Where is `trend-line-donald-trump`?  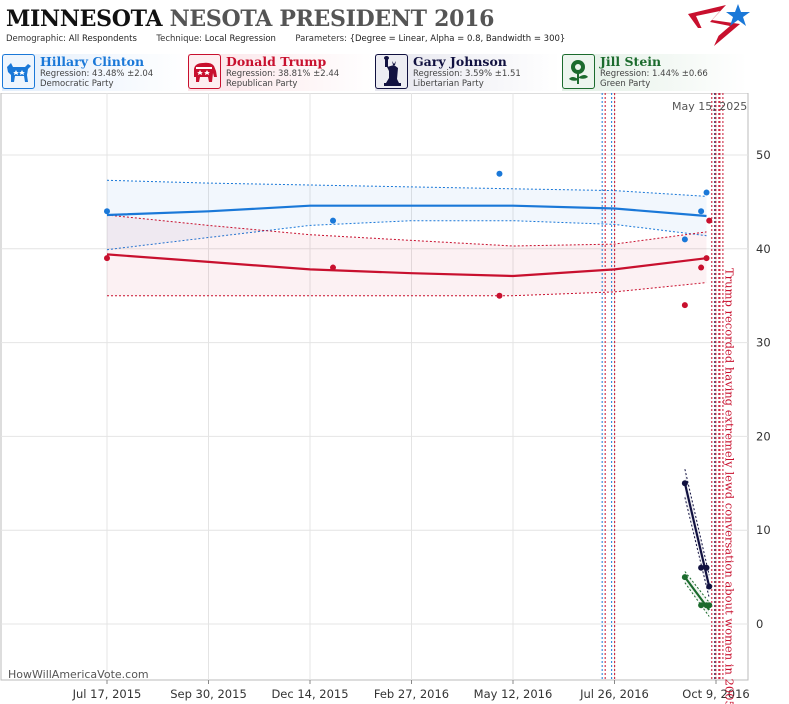 trend-line-donald-trump is located at coordinates (406, 265).